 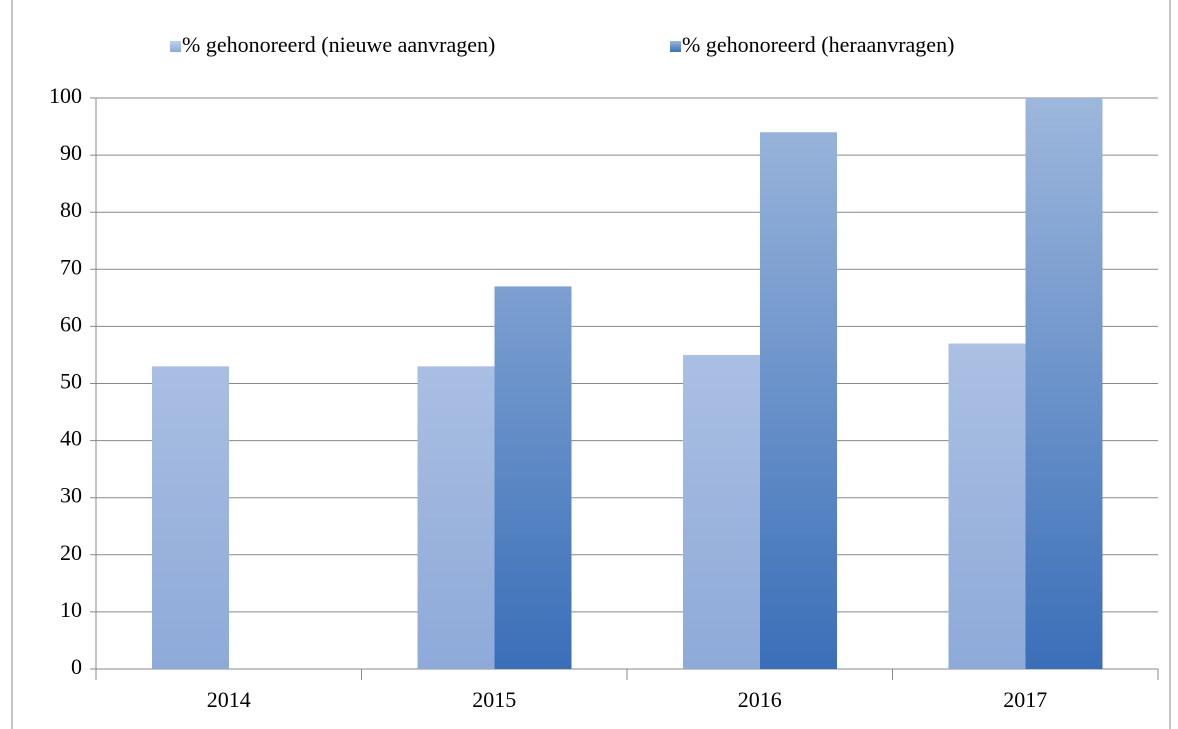 I want to click on y-tick-label: 10, so click(x=71, y=609).